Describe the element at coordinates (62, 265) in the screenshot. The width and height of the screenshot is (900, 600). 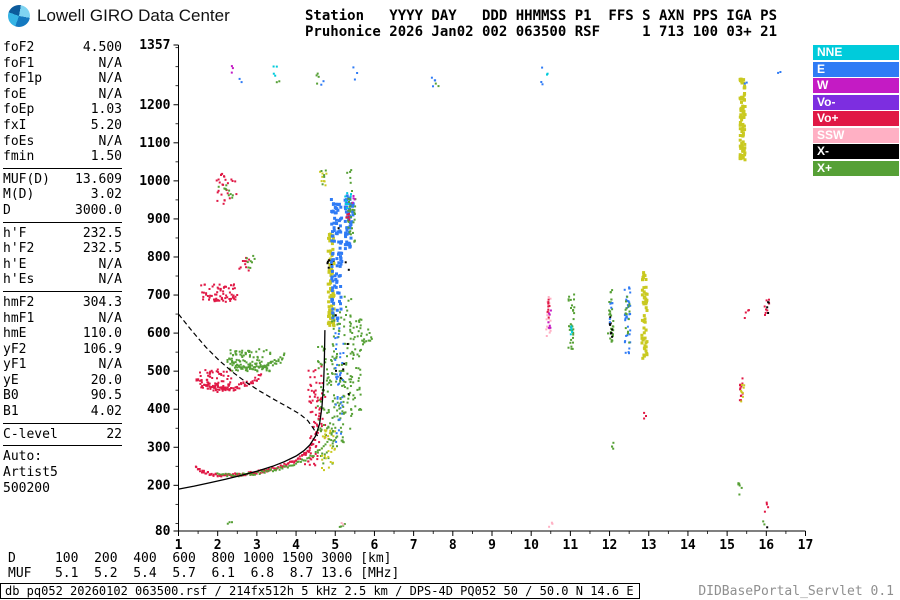
I see `param-row: h'E N/A` at that location.